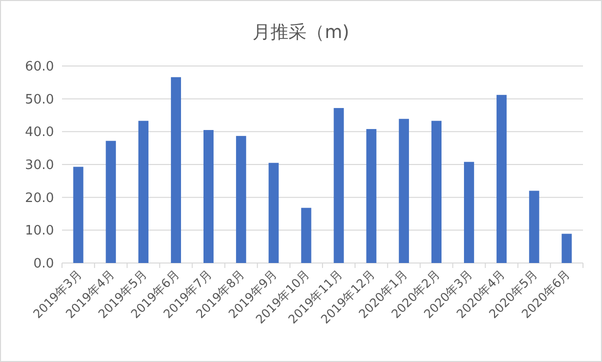  What do you see at coordinates (39, 198) in the screenshot?
I see `y-tick-label: 20.0` at bounding box center [39, 198].